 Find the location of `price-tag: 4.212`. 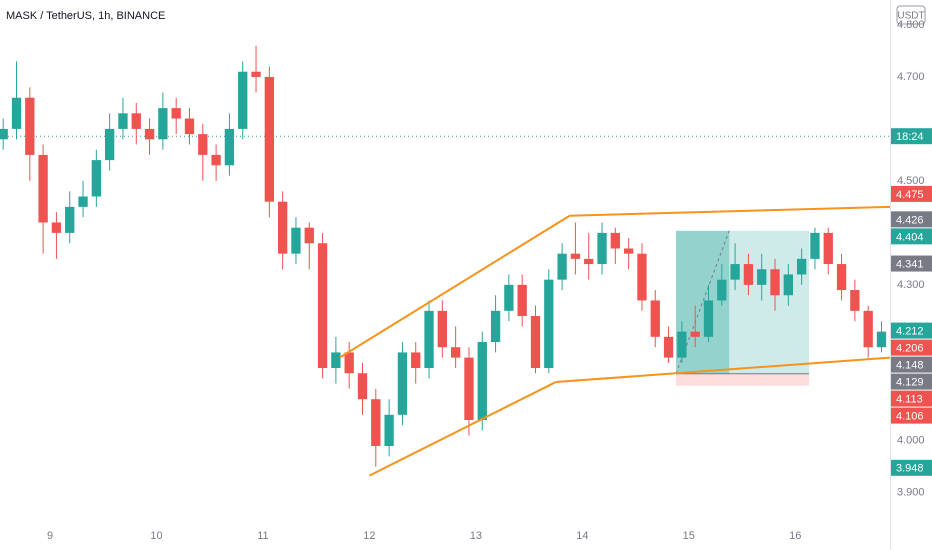

price-tag: 4.212 is located at coordinates (910, 332).